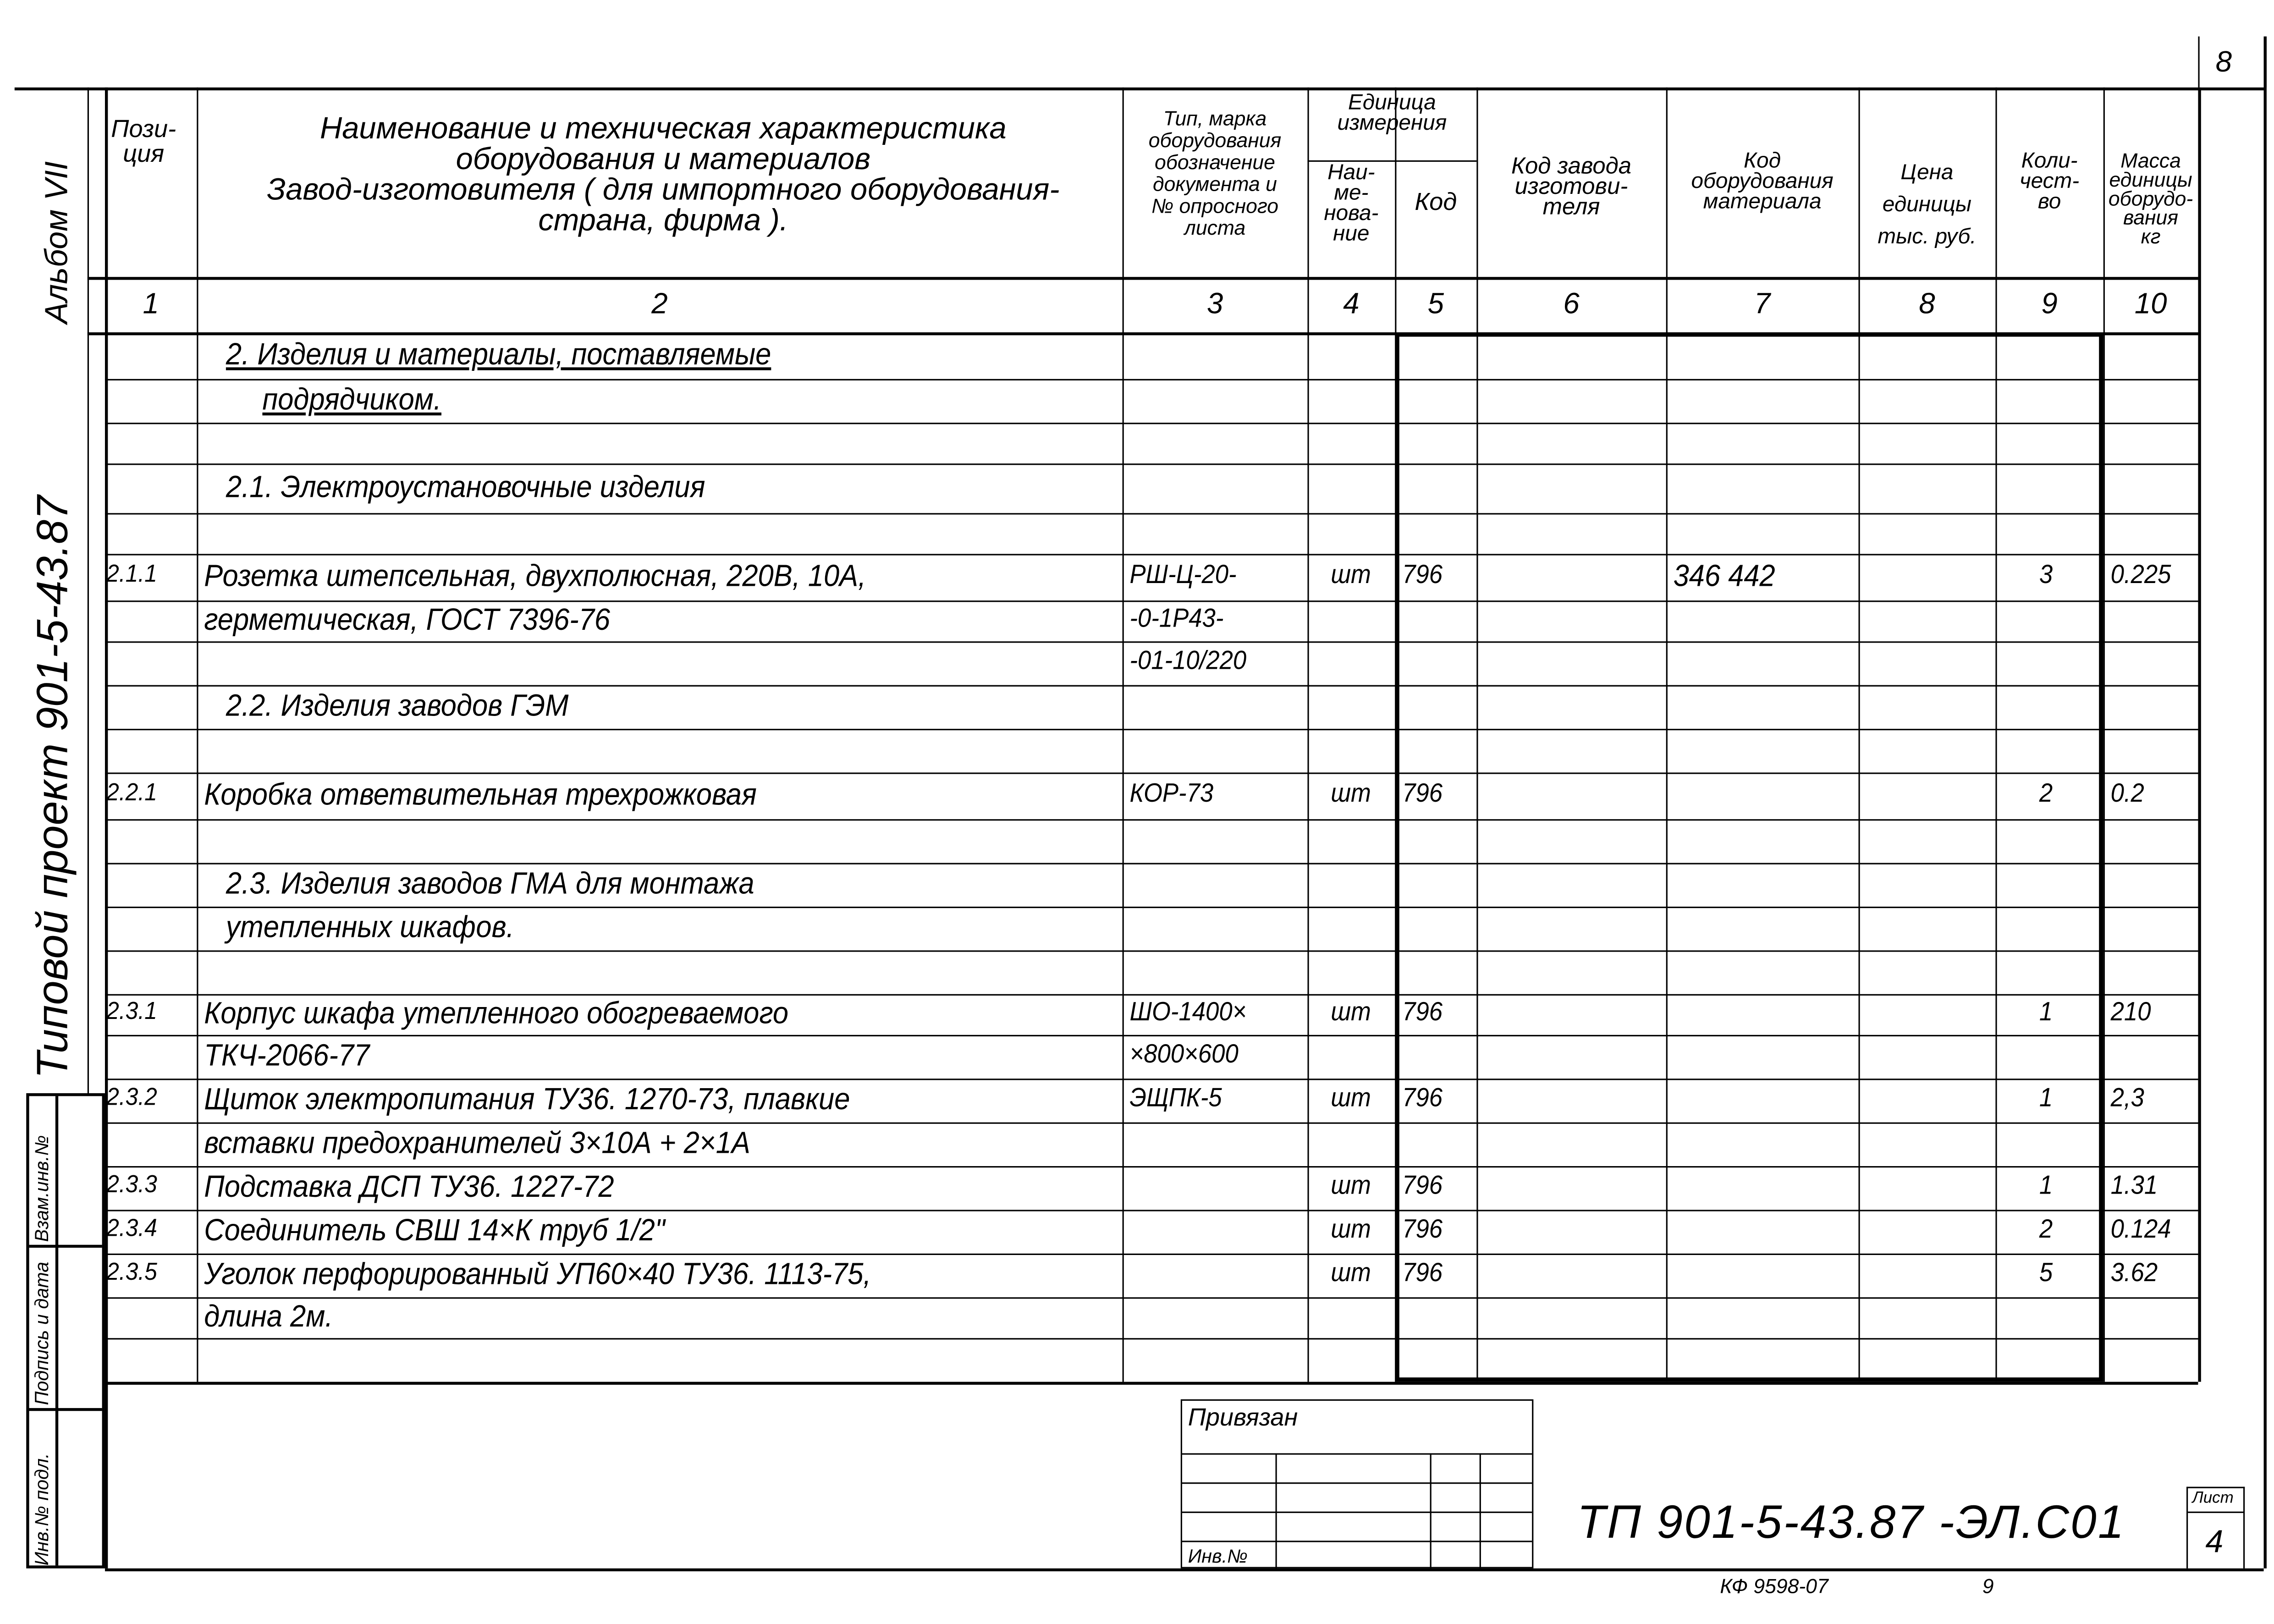 This screenshot has width=2274, height=1624. What do you see at coordinates (1762, 304) in the screenshot?
I see `column-number: 7` at bounding box center [1762, 304].